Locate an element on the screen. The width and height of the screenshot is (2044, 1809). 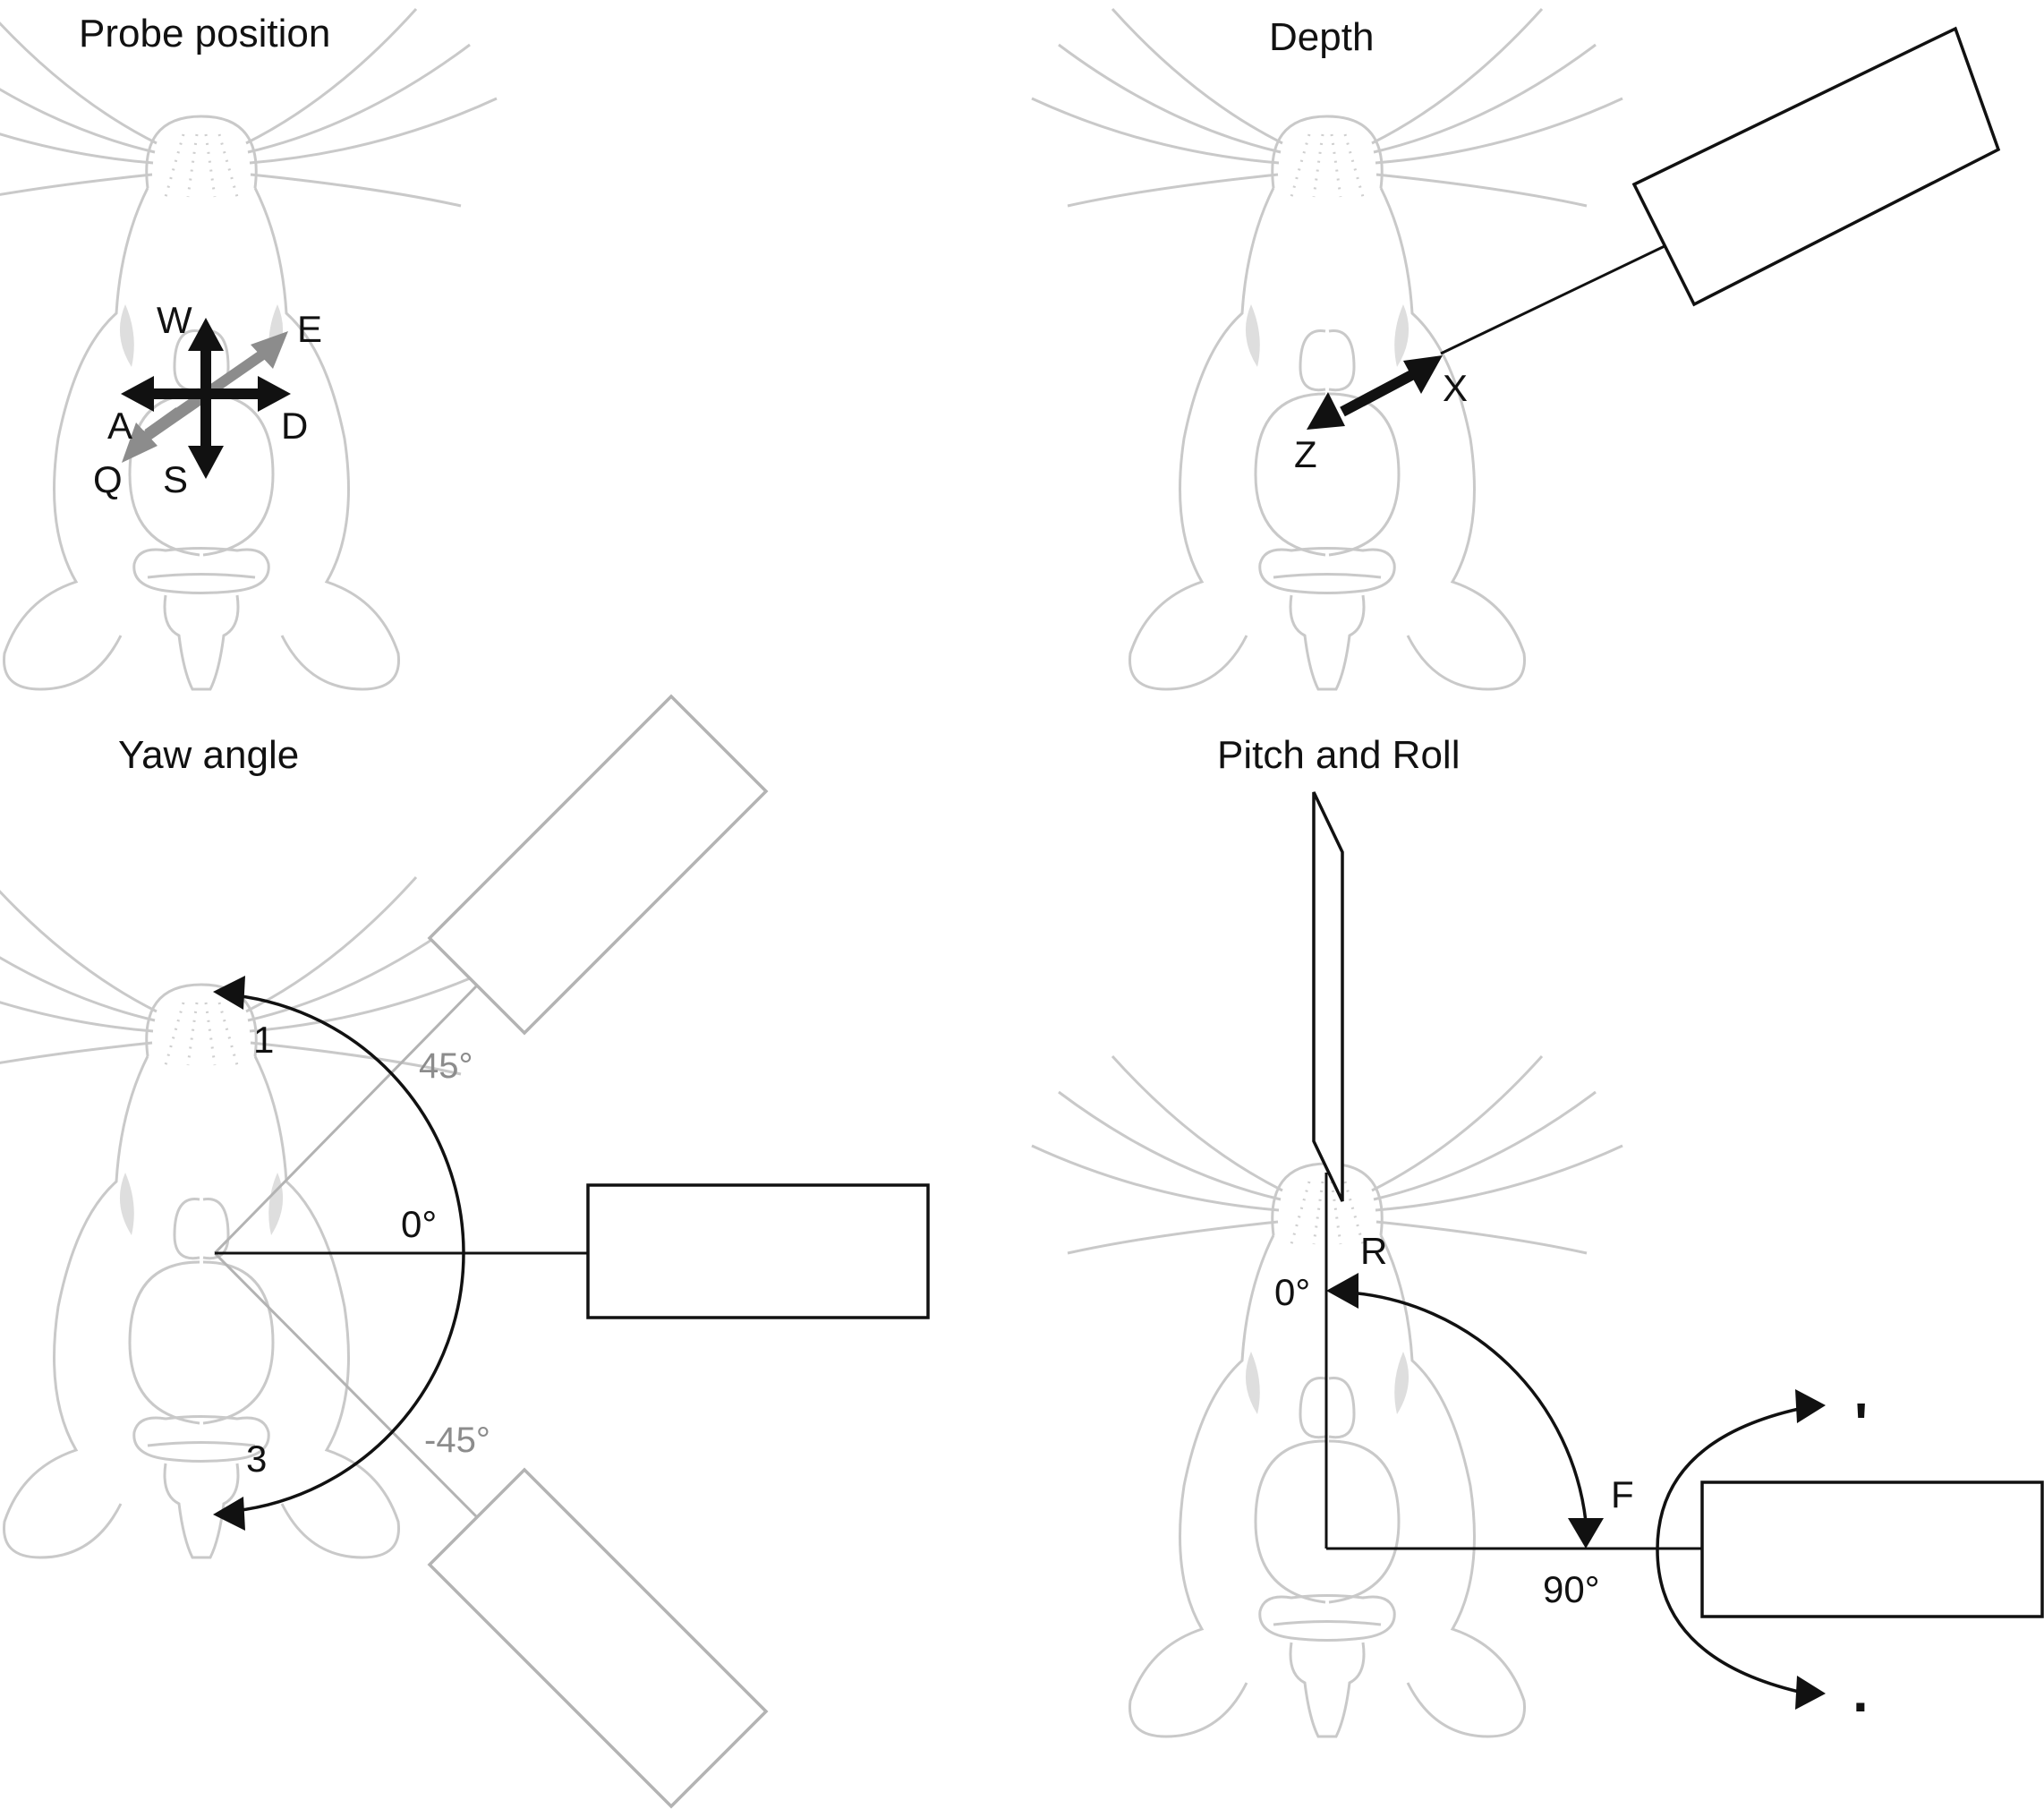
probe-pitch-zero is located at coordinates (1328, 996).